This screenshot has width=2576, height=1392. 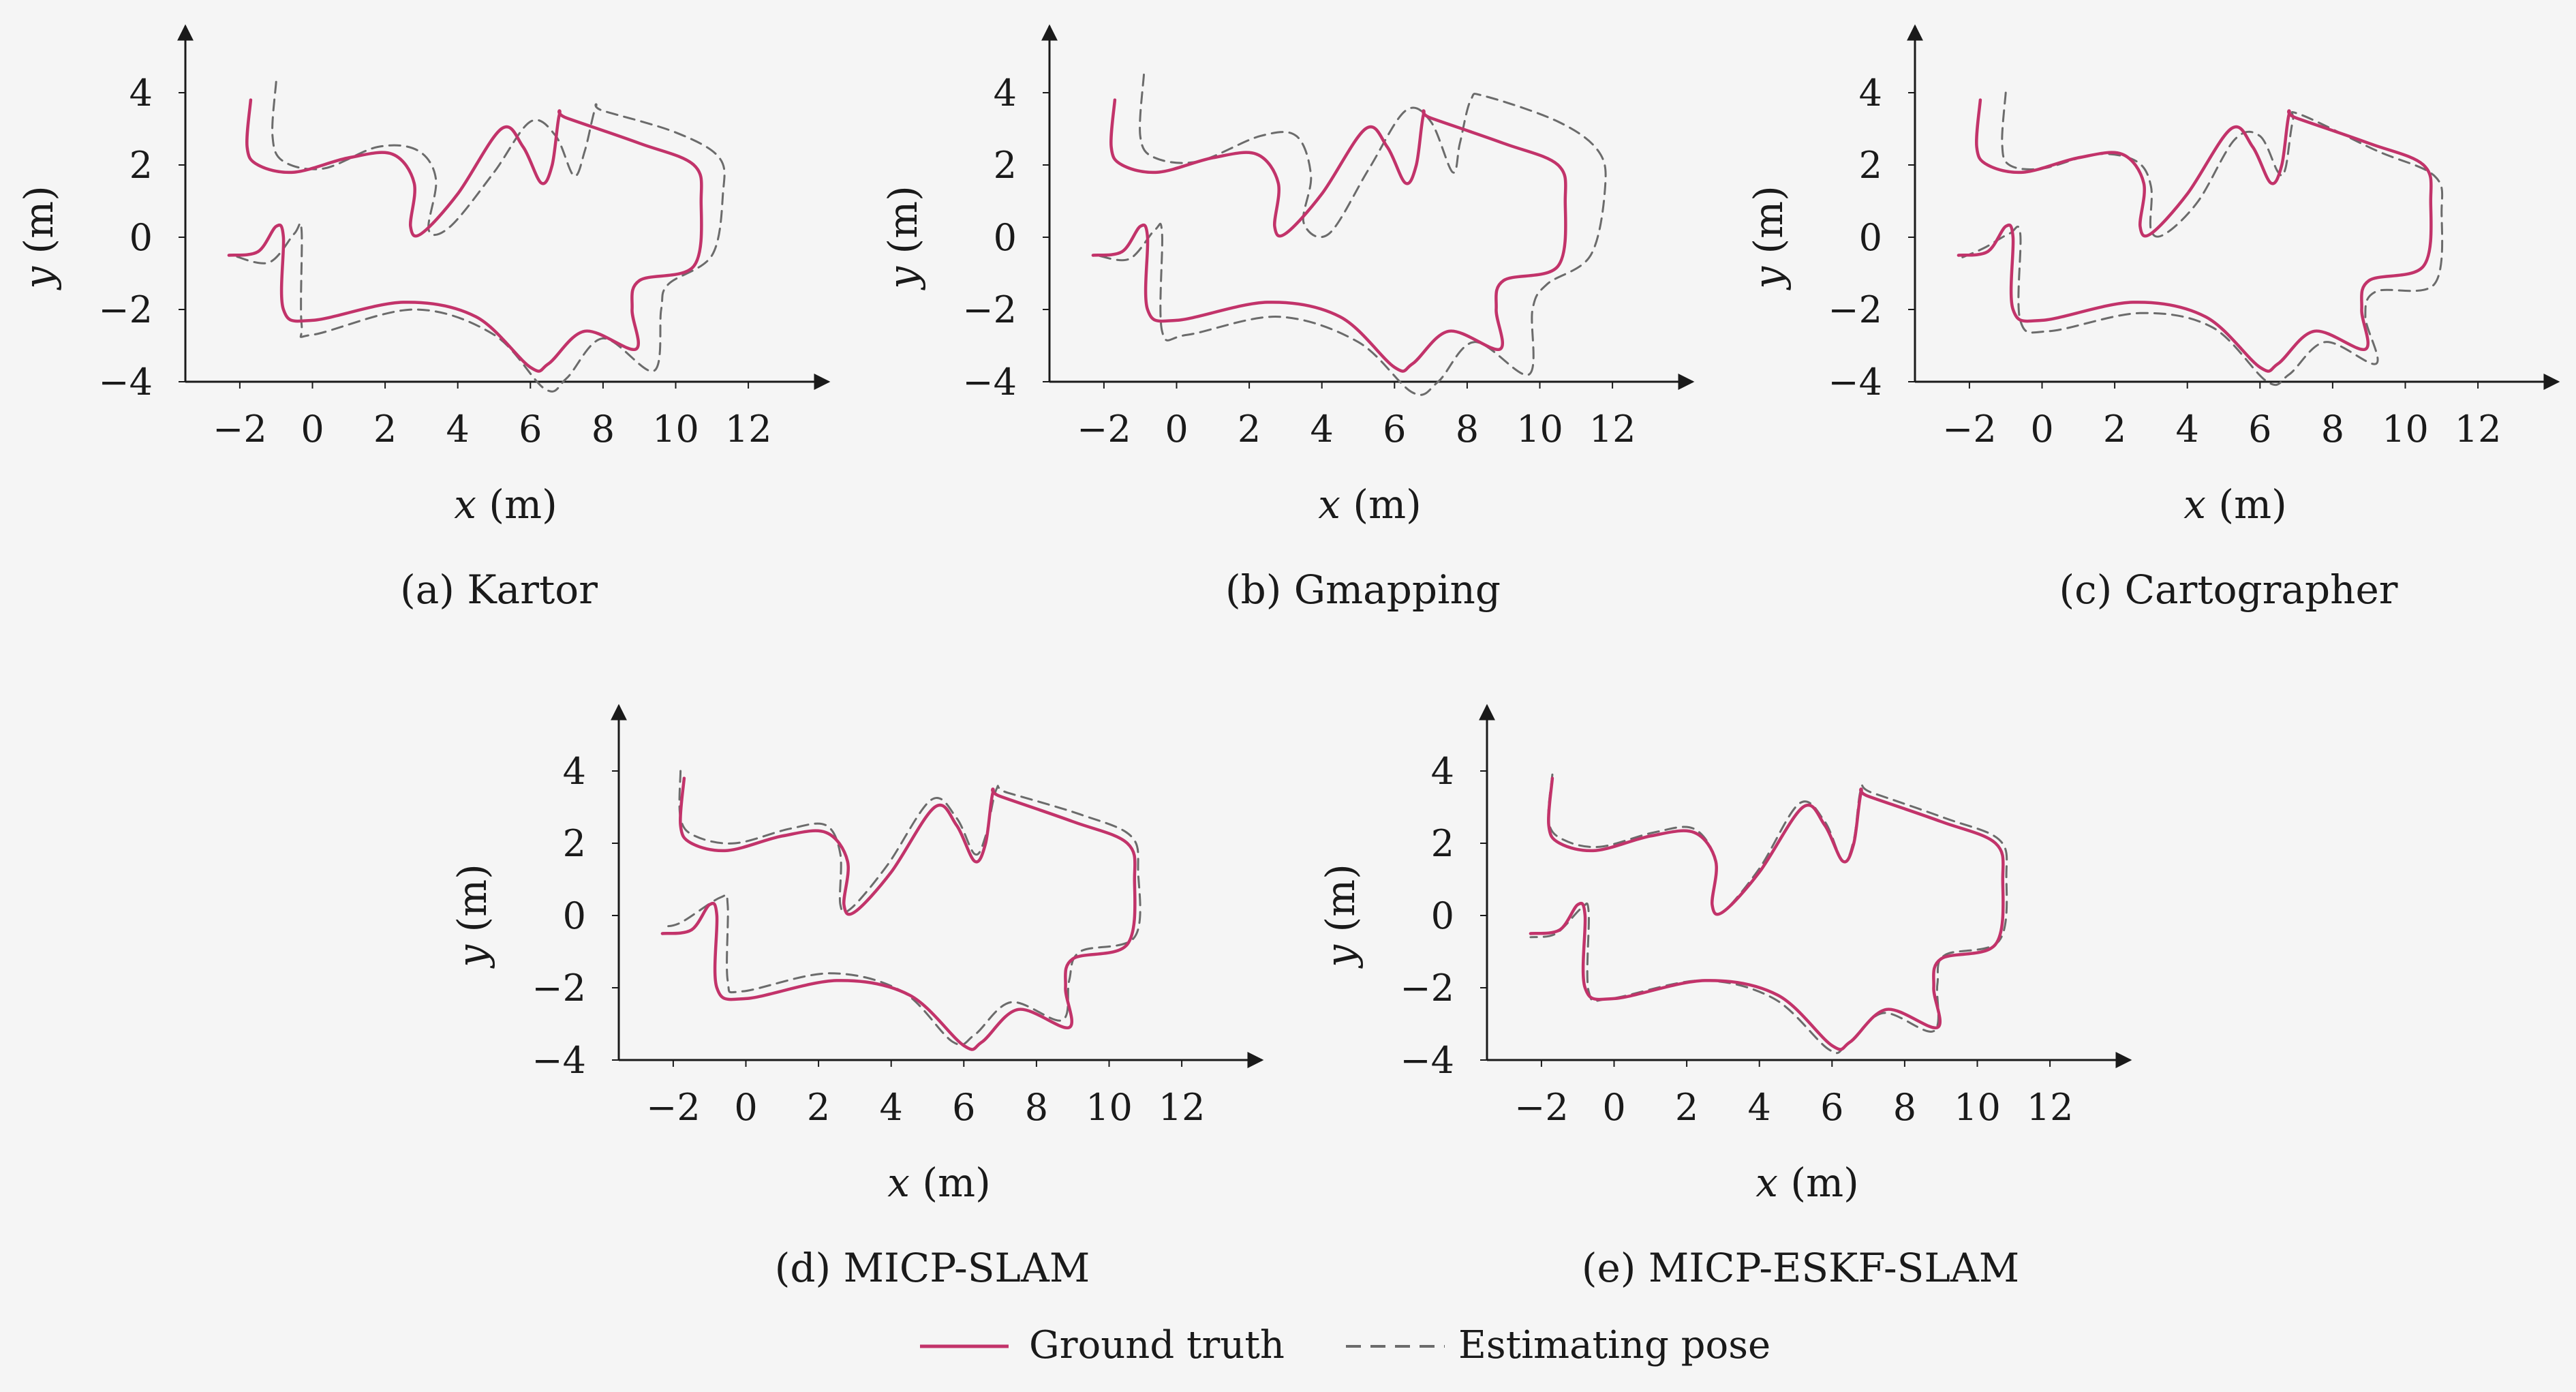 I want to click on chart-1: −2 0 2 4 6 8 10 12 −4 −2 0 2 4 x (m) y (m) (b) Gmapping, so click(x=1287, y=318).